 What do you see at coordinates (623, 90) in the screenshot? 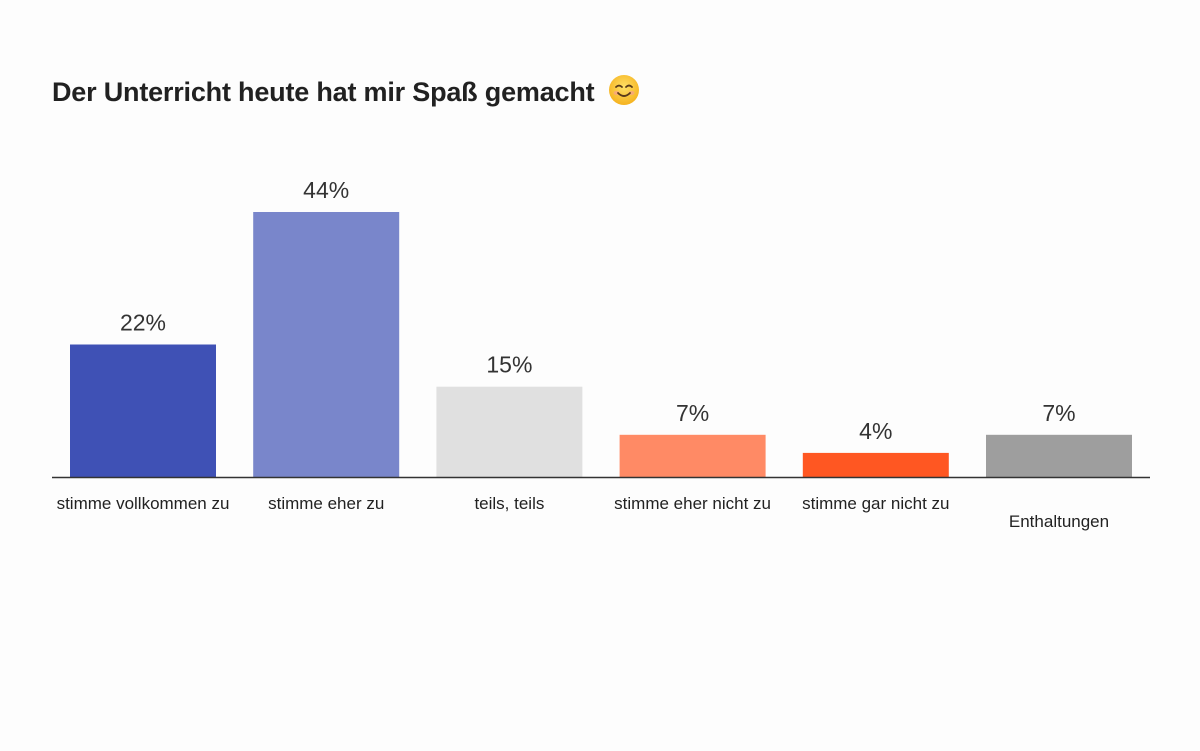
I see `smiling-face-emoji-icon` at bounding box center [623, 90].